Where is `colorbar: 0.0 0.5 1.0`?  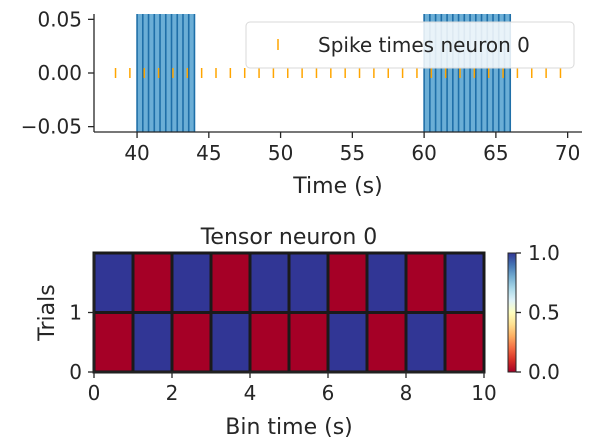
colorbar: 0.0 0.5 1.0 is located at coordinates (533, 312).